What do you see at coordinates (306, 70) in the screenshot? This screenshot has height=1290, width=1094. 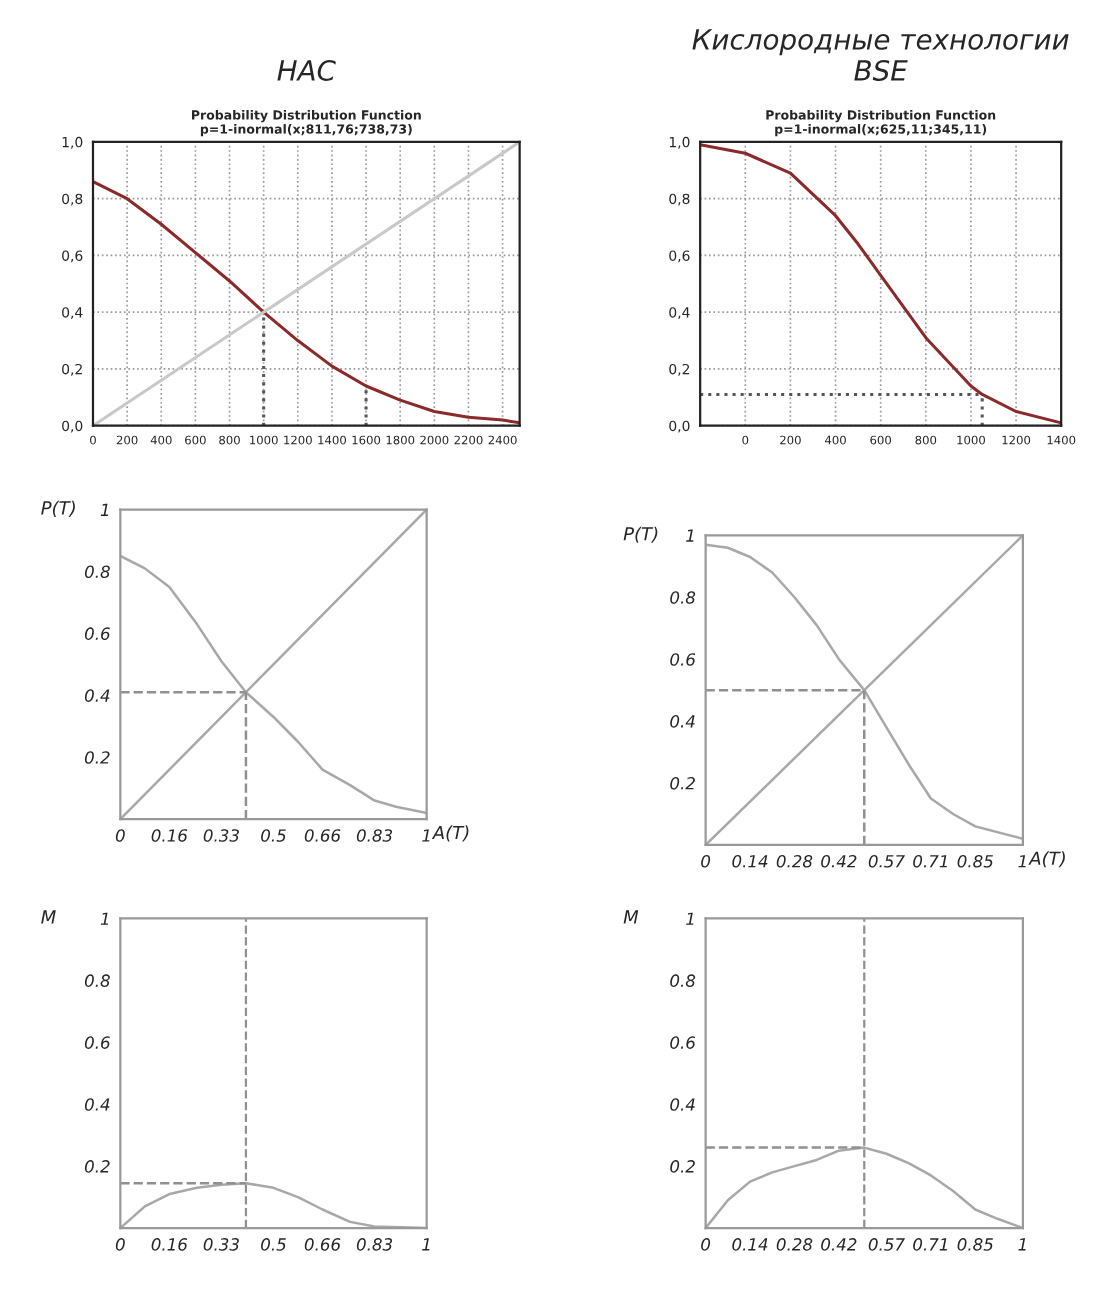 I see `chart-title: HAC` at bounding box center [306, 70].